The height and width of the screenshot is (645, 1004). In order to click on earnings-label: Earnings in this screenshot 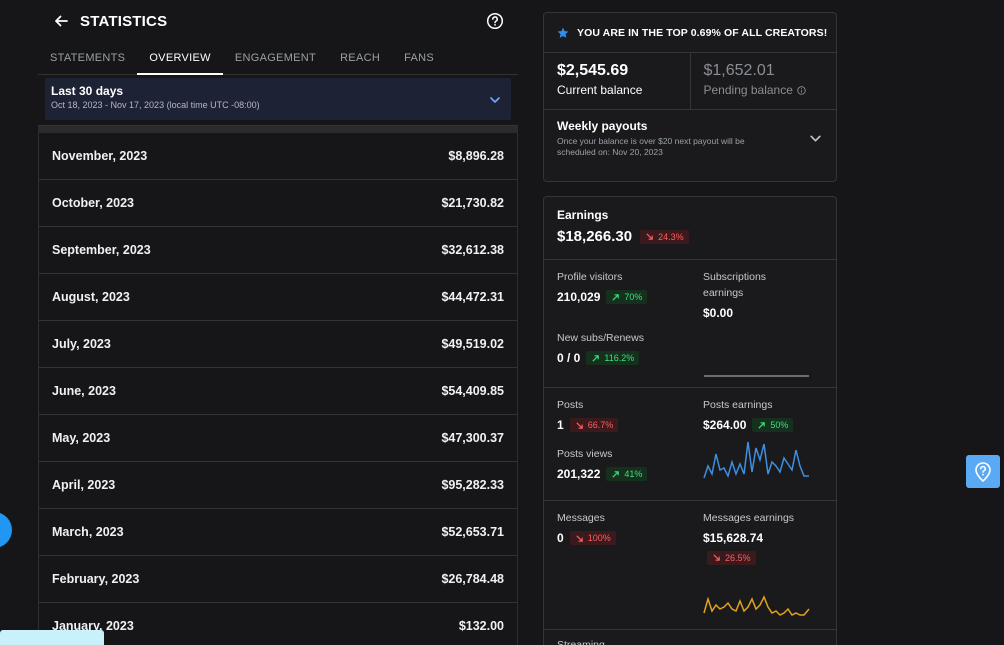, I will do `click(583, 215)`.